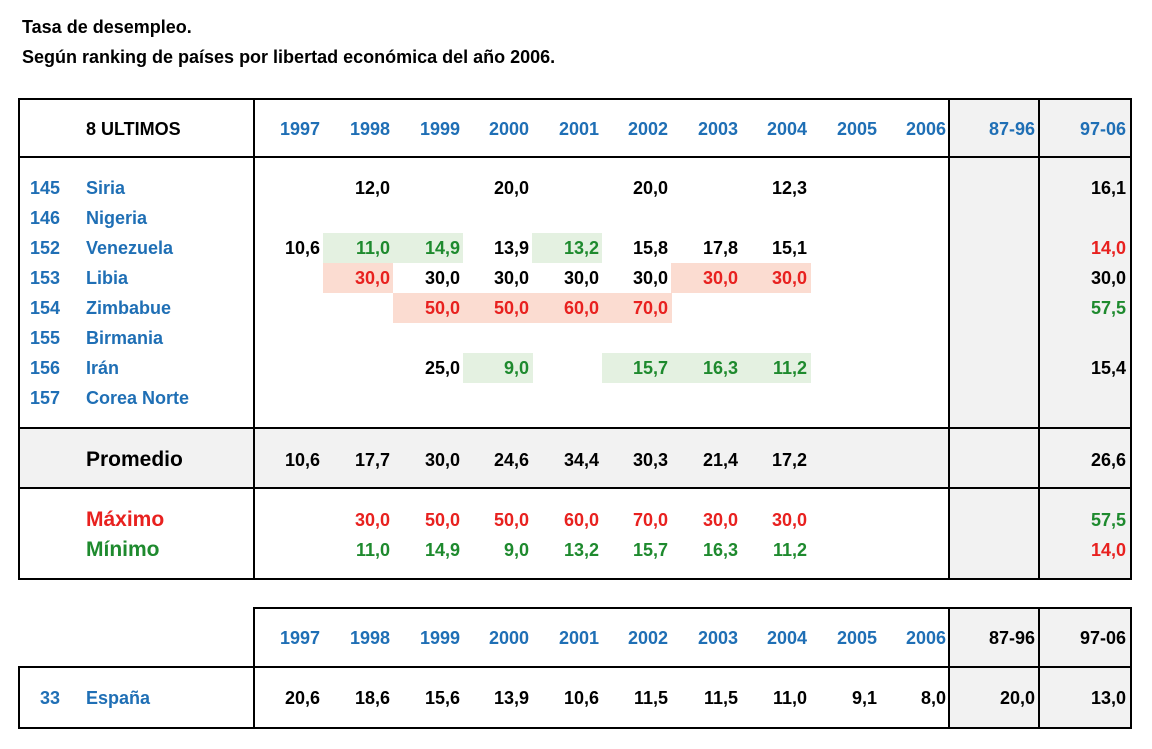 The height and width of the screenshot is (749, 1152). Describe the element at coordinates (511, 698) in the screenshot. I see `table-cell: 13,9` at that location.